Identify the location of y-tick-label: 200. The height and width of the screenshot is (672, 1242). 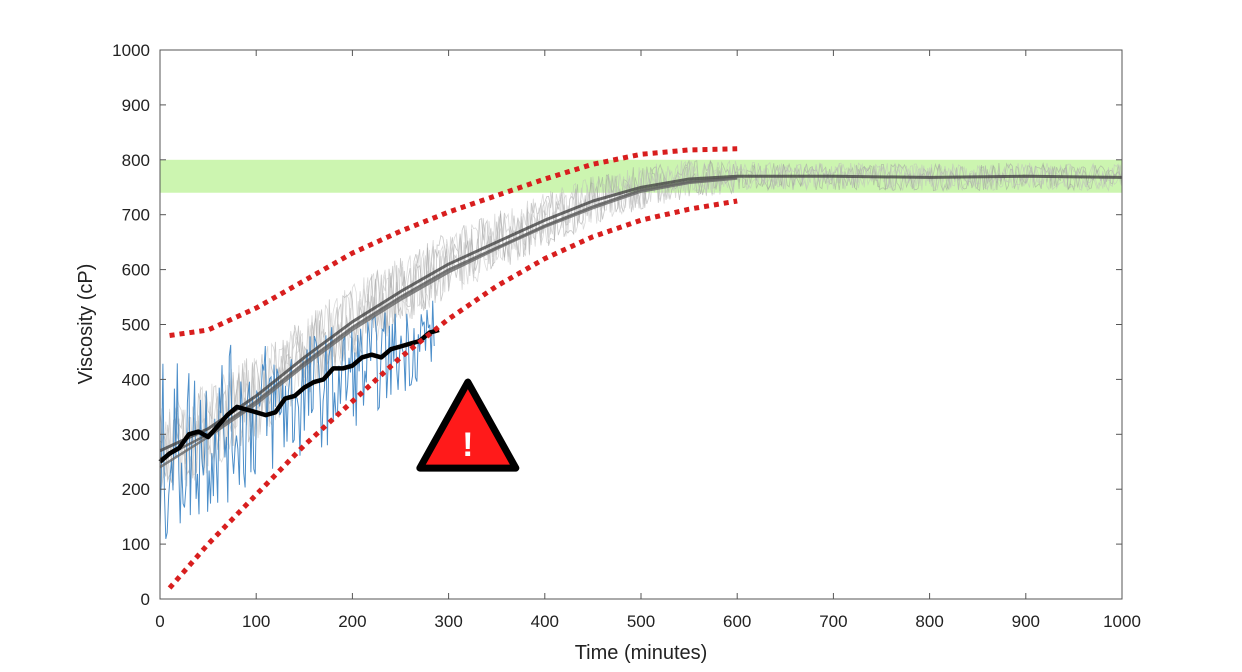
(136, 489).